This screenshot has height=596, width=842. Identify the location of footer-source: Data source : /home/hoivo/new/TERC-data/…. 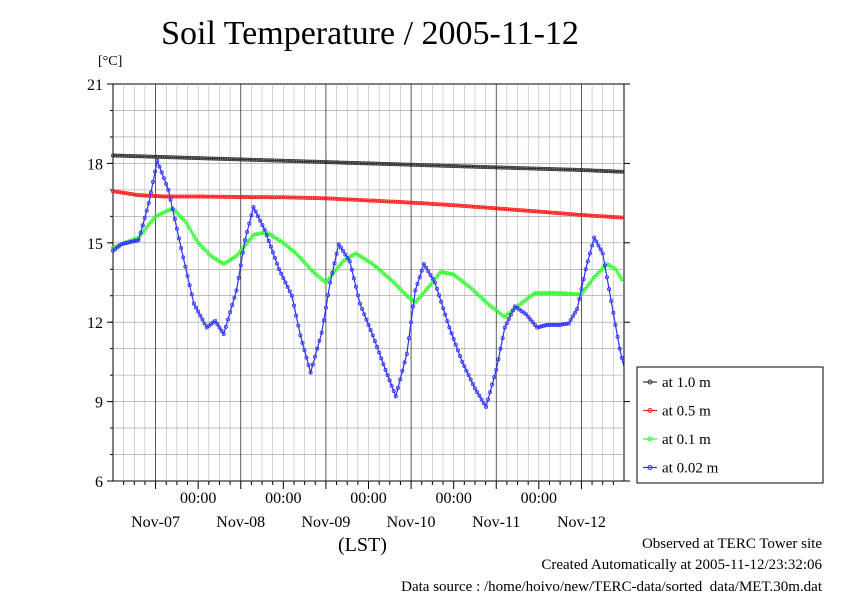
(611, 587).